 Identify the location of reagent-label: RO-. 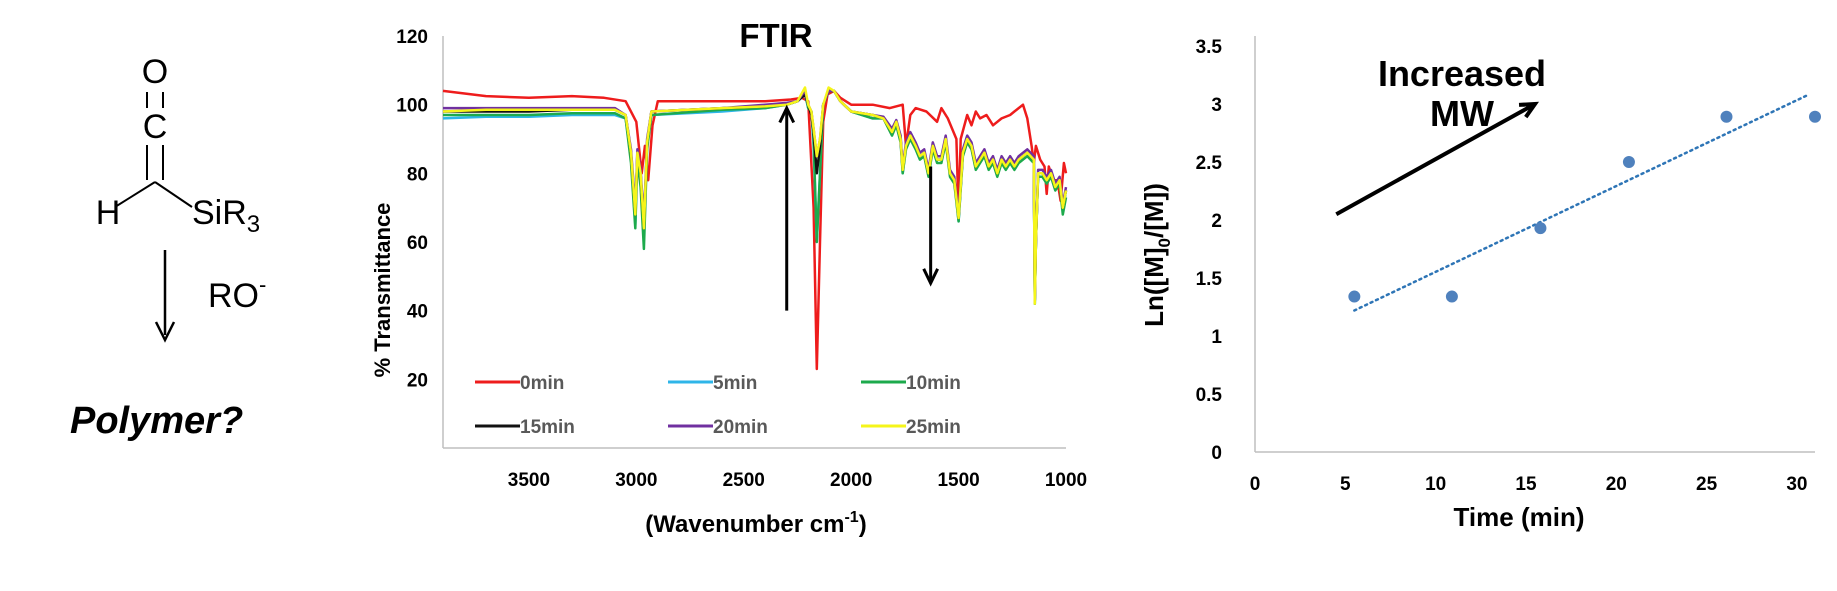
(237, 293).